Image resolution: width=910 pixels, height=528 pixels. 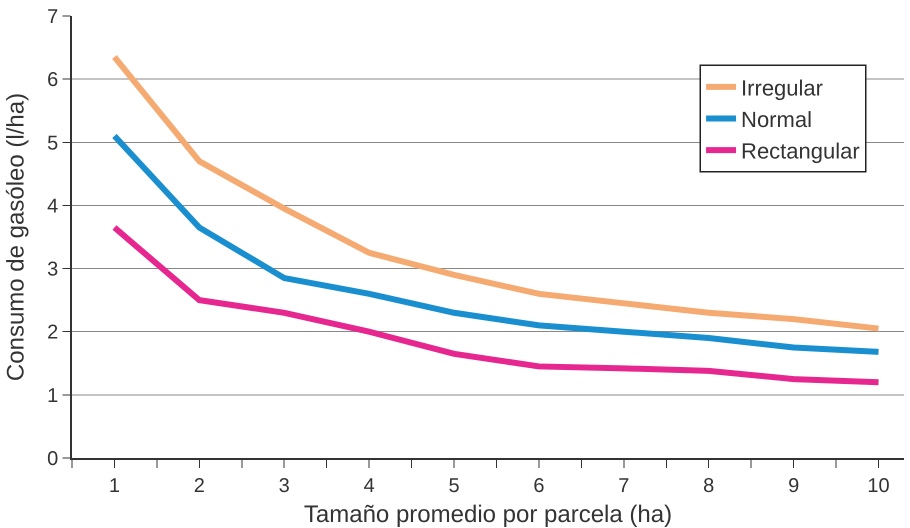 What do you see at coordinates (878, 485) in the screenshot?
I see `x-tick-label: 10` at bounding box center [878, 485].